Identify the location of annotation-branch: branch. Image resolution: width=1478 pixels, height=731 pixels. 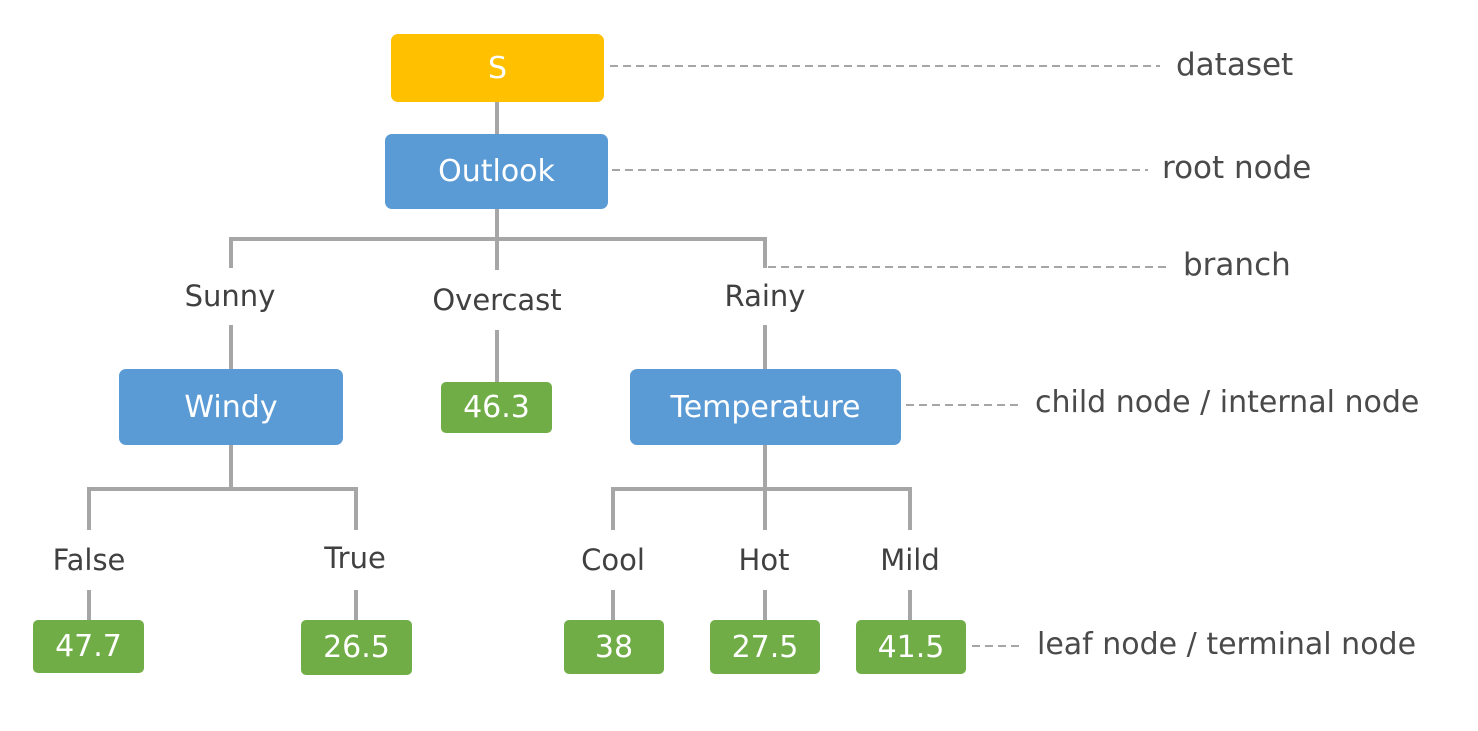
(1237, 265).